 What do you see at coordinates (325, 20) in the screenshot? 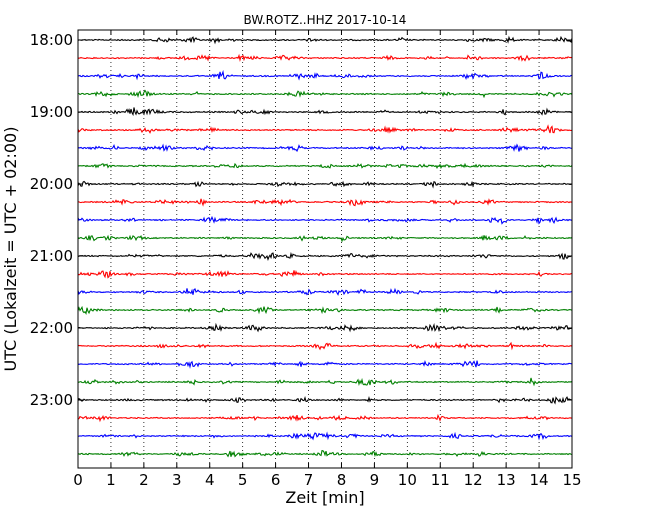
I see `chart-title: BW.ROTZ..HHZ 2017-10-14` at bounding box center [325, 20].